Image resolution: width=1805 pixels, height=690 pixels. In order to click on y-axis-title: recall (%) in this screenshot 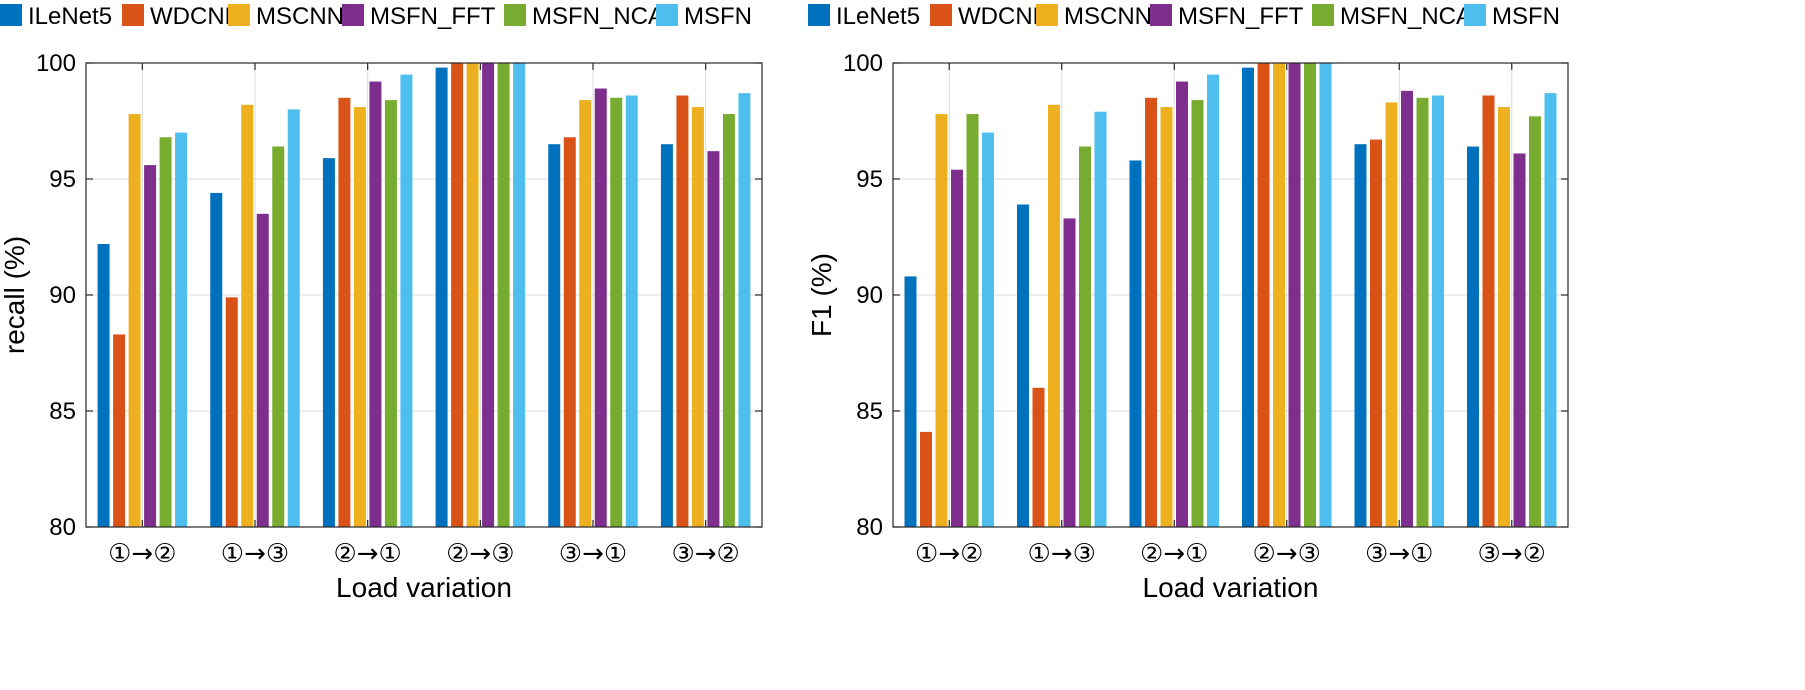, I will do `click(15, 295)`.